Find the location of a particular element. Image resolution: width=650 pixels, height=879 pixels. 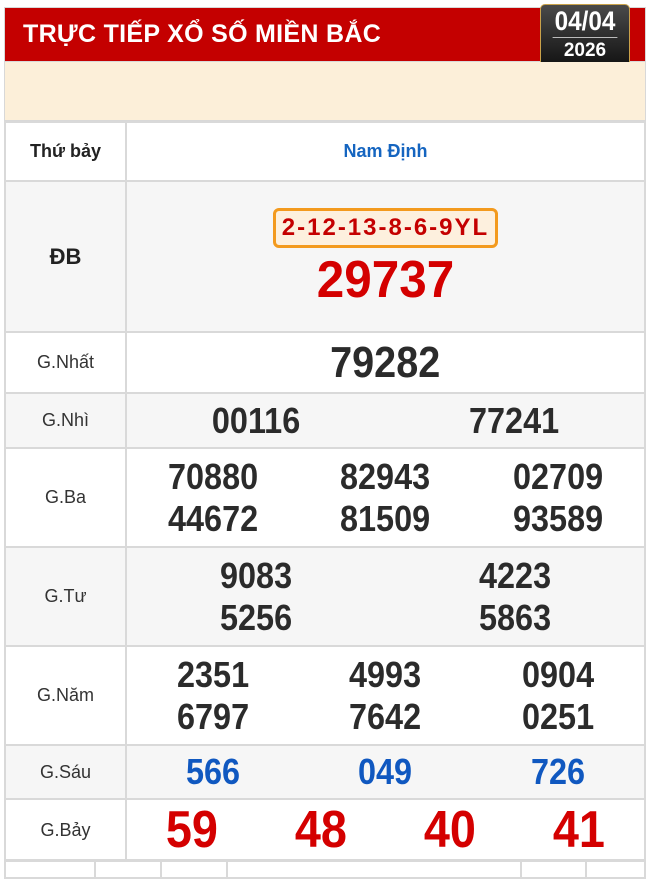

prize-label: G.Tư is located at coordinates (65, 596).